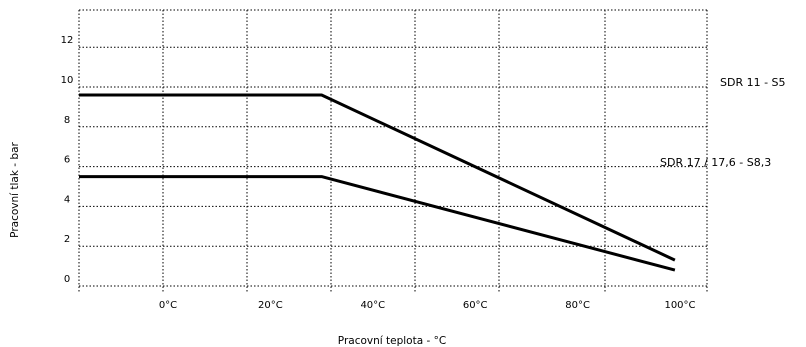 The height and width of the screenshot is (347, 806). Describe the element at coordinates (270, 305) in the screenshot. I see `x-tick-label: 20°C` at that location.